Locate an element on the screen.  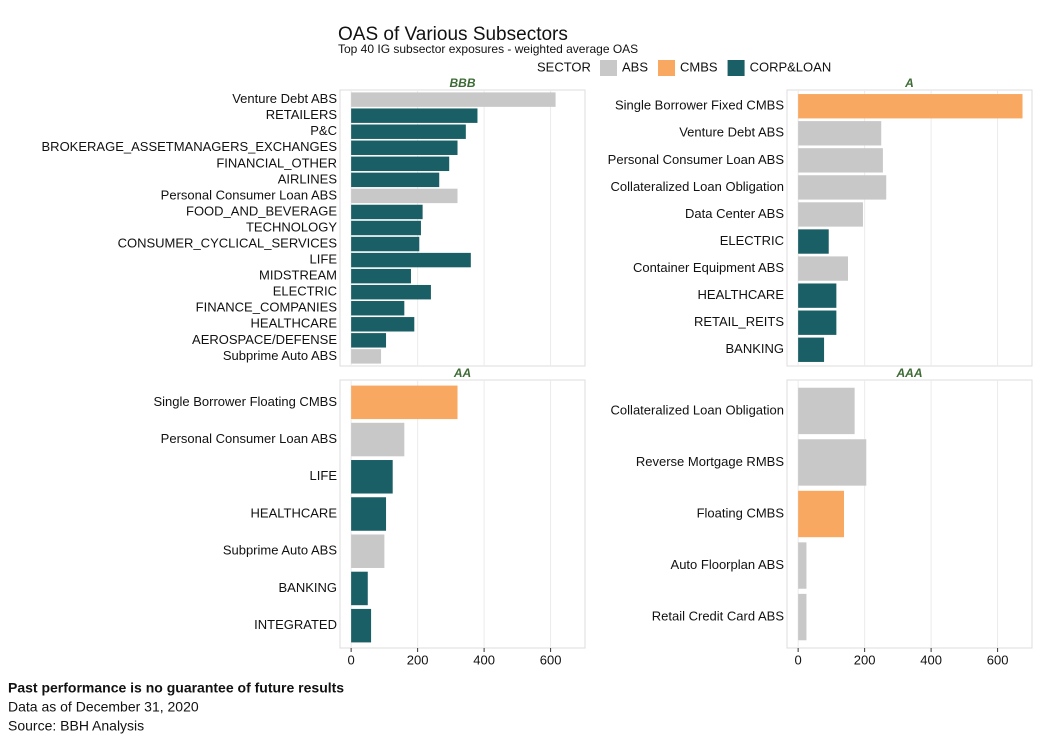
footer-note: Data as of December 31, 2020 is located at coordinates (103, 707).